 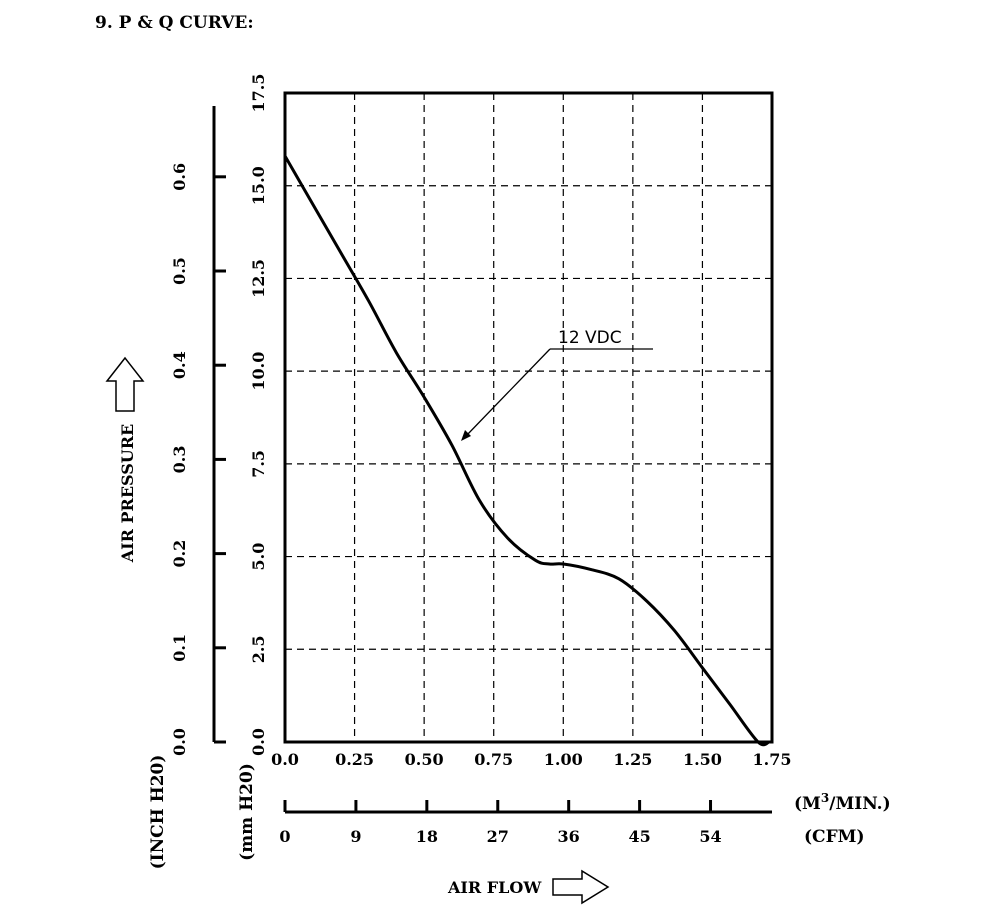 What do you see at coordinates (702, 759) in the screenshot?
I see `x-tick-label-m3: 1.50` at bounding box center [702, 759].